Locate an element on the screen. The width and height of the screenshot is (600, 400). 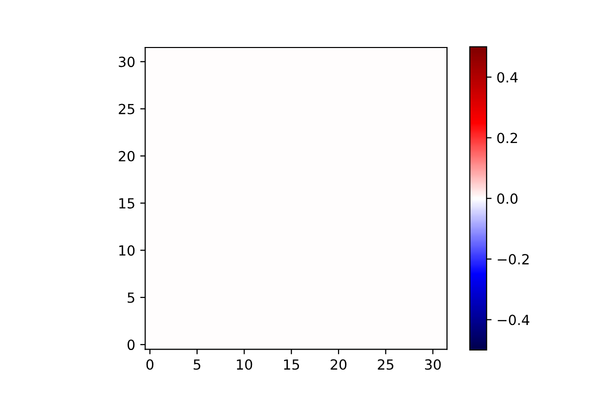
color-bar-label: −0.4 is located at coordinates (514, 320).